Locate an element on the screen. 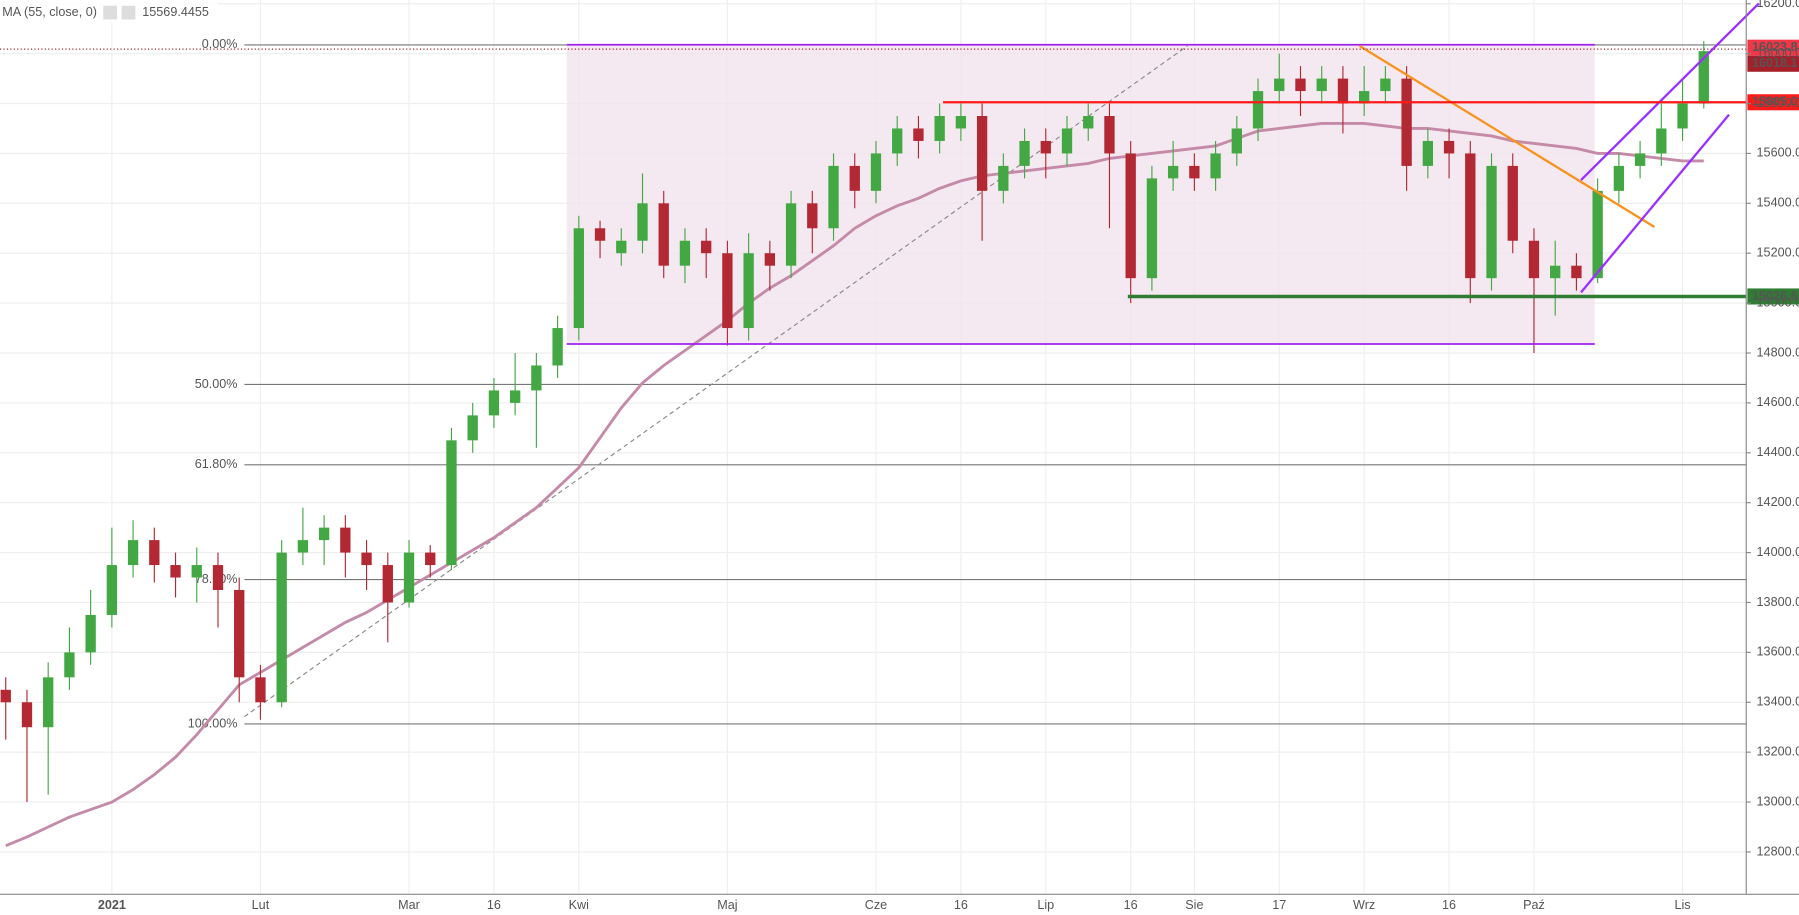 The height and width of the screenshot is (915, 1799). indicator-value: 15569.4455 is located at coordinates (175, 12).